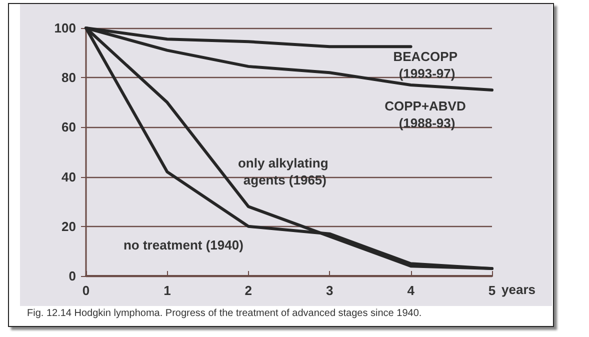  What do you see at coordinates (224, 313) in the screenshot?
I see `caption: Fig. 12.14 Hodgkin lymphoma. Progress of the treatment of advanced stages since 1940.` at bounding box center [224, 313].